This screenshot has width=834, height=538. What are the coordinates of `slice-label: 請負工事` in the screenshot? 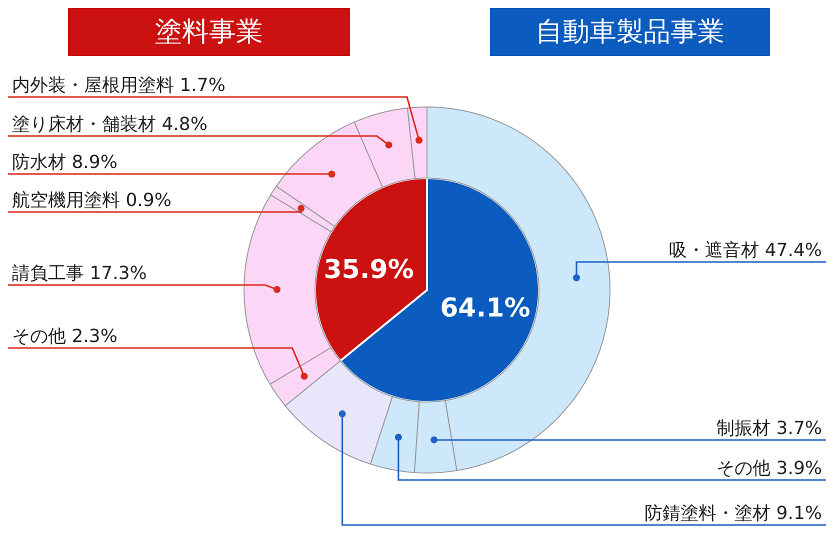 It's located at (48, 273).